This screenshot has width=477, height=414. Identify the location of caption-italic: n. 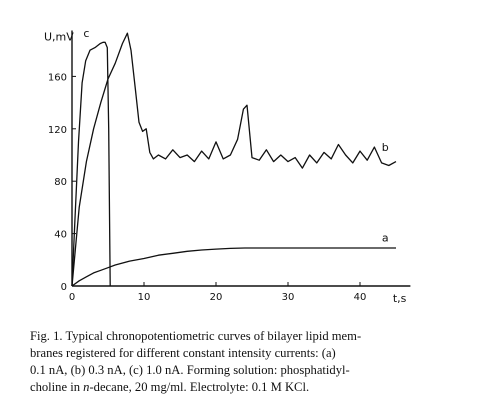
(86, 387).